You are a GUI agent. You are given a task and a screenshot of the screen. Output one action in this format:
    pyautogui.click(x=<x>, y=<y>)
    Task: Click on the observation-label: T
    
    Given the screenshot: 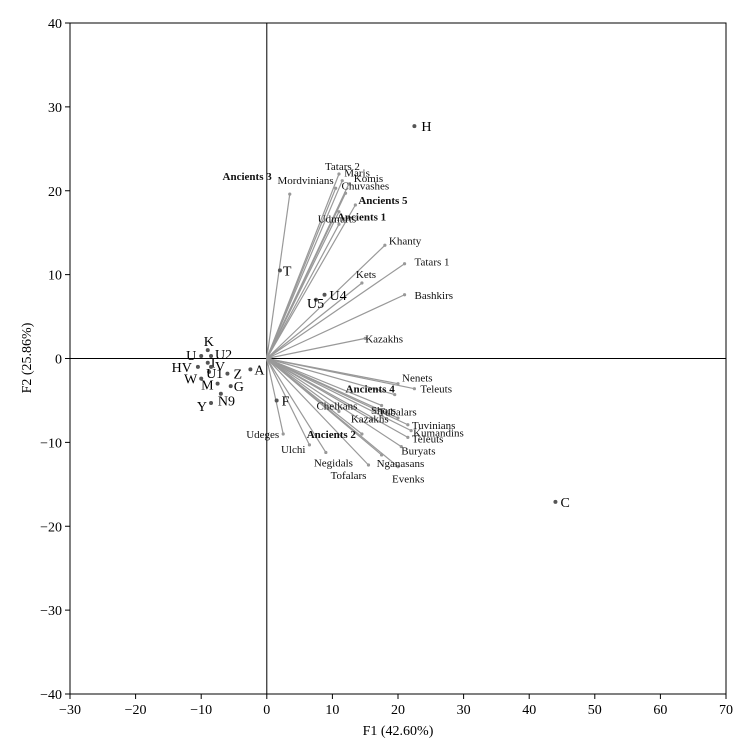 What is the action you would take?
    pyautogui.click(x=287, y=271)
    